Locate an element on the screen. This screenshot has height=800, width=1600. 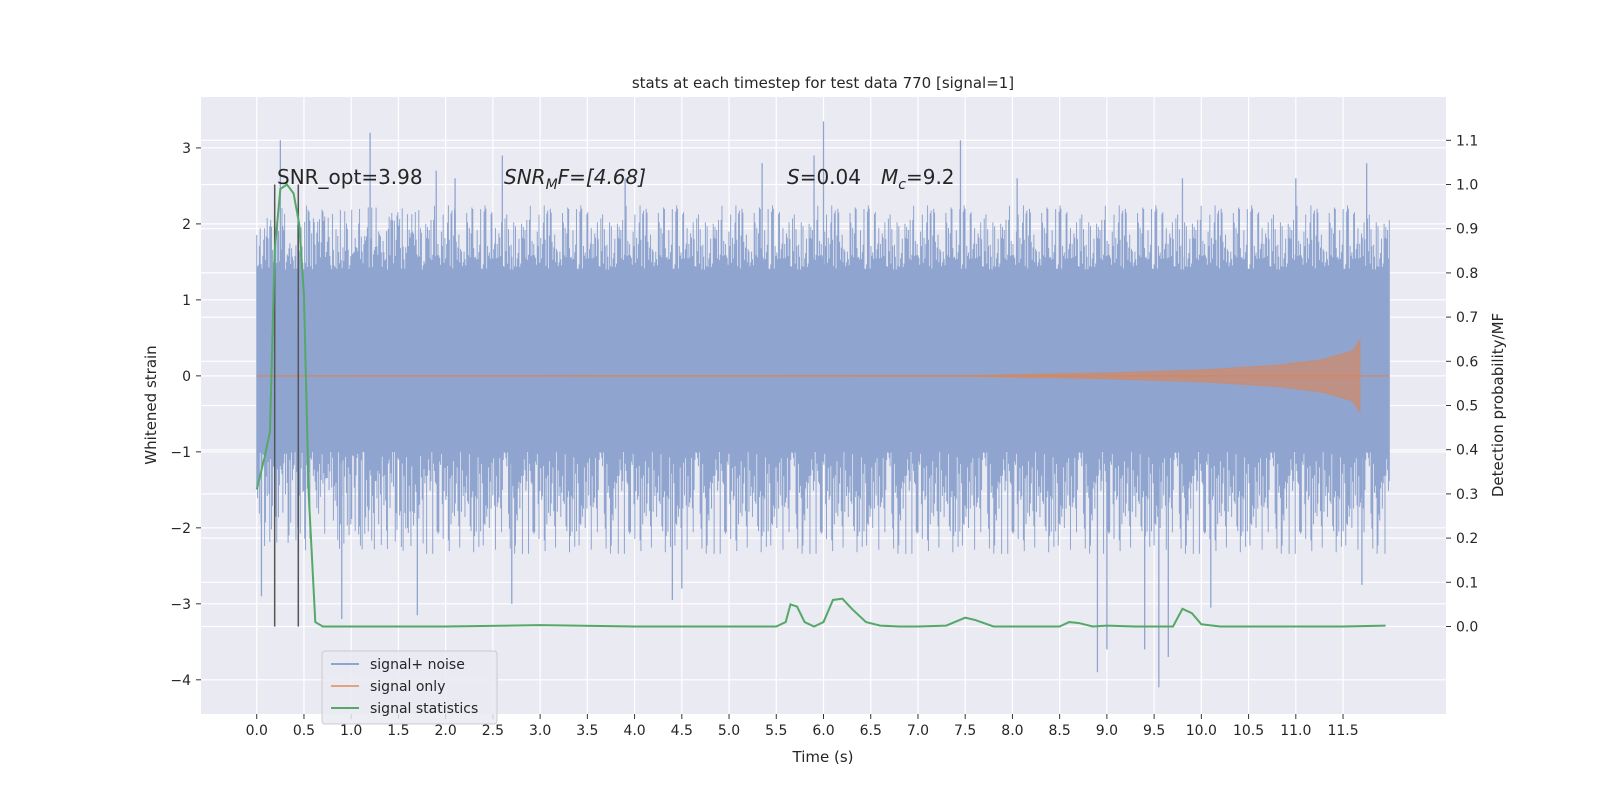
y-tick-label: 0 is located at coordinates (186, 377).